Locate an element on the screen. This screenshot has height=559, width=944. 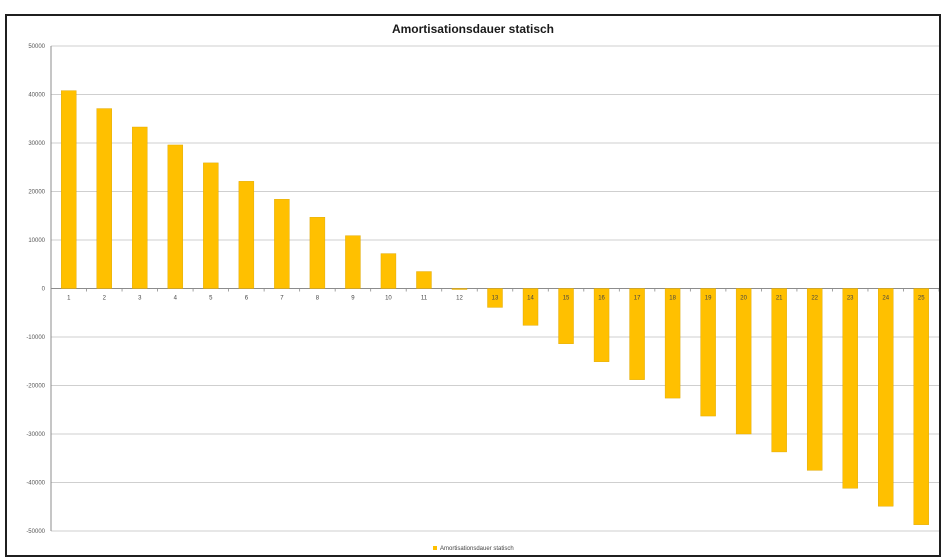
y-tick-label: -10000 is located at coordinates (35, 338).